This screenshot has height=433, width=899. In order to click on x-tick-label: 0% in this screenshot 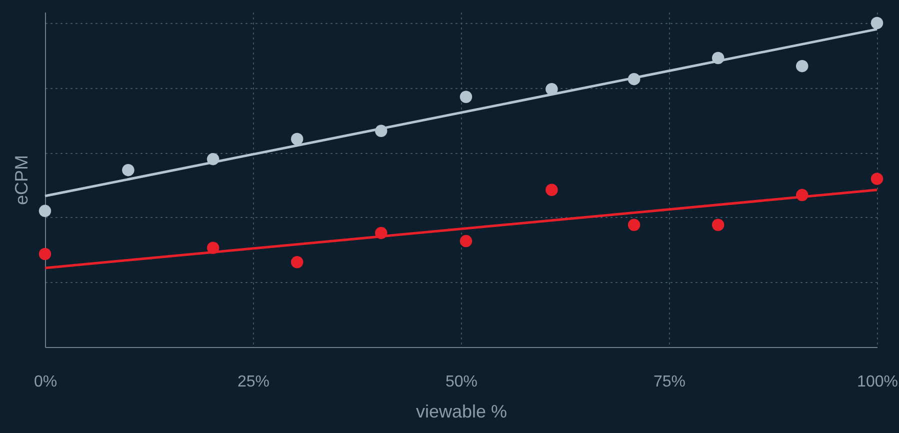, I will do `click(46, 382)`.